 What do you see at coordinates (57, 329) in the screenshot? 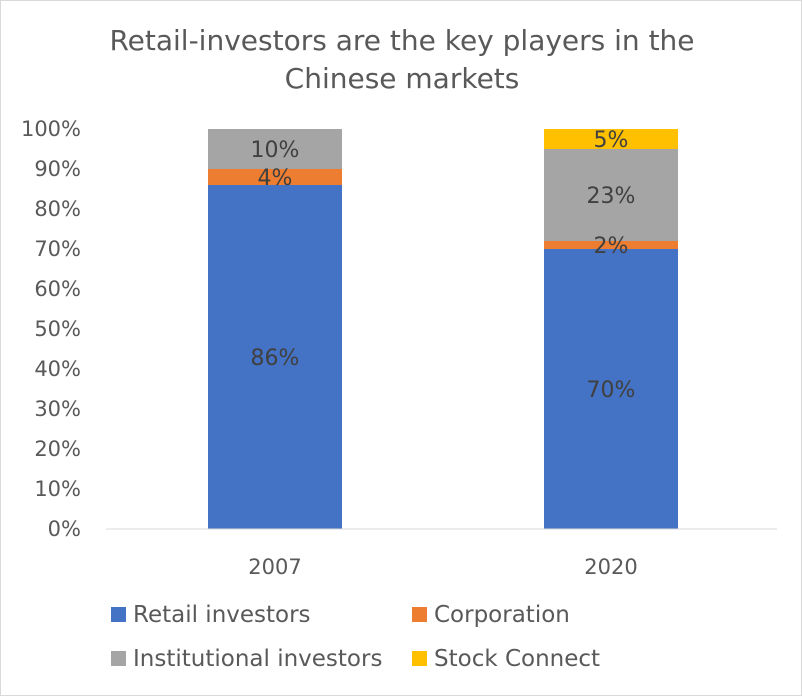
I see `y-tick-label: 50%` at bounding box center [57, 329].